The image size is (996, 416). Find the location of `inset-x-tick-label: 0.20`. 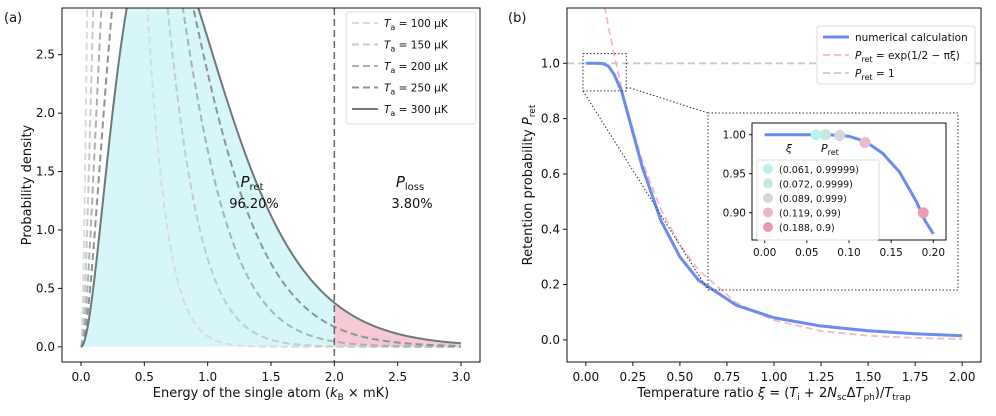

inset-x-tick-label: 0.20 is located at coordinates (933, 253).